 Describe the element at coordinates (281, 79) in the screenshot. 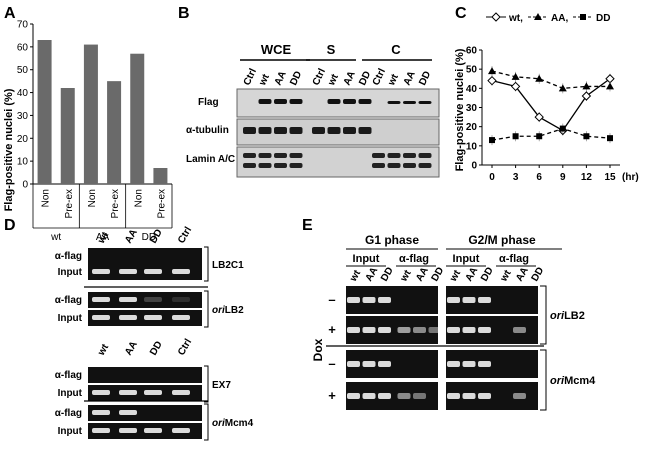

I see `blot-b-lane-label: AA` at that location.